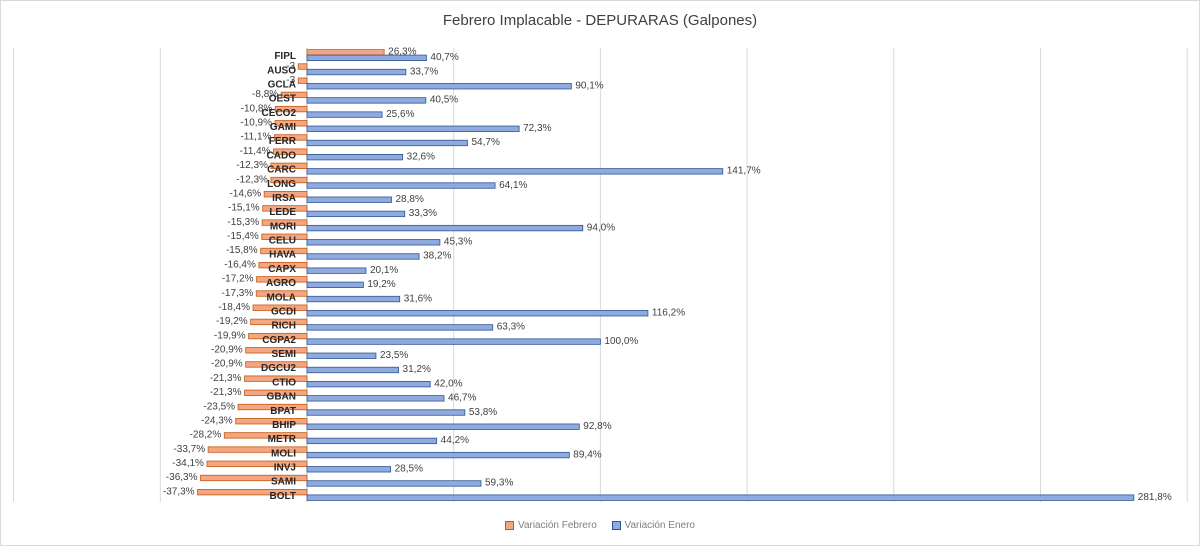 This screenshot has height=546, width=1200. Describe the element at coordinates (349, 469) in the screenshot. I see `bar-enero-invj` at that location.